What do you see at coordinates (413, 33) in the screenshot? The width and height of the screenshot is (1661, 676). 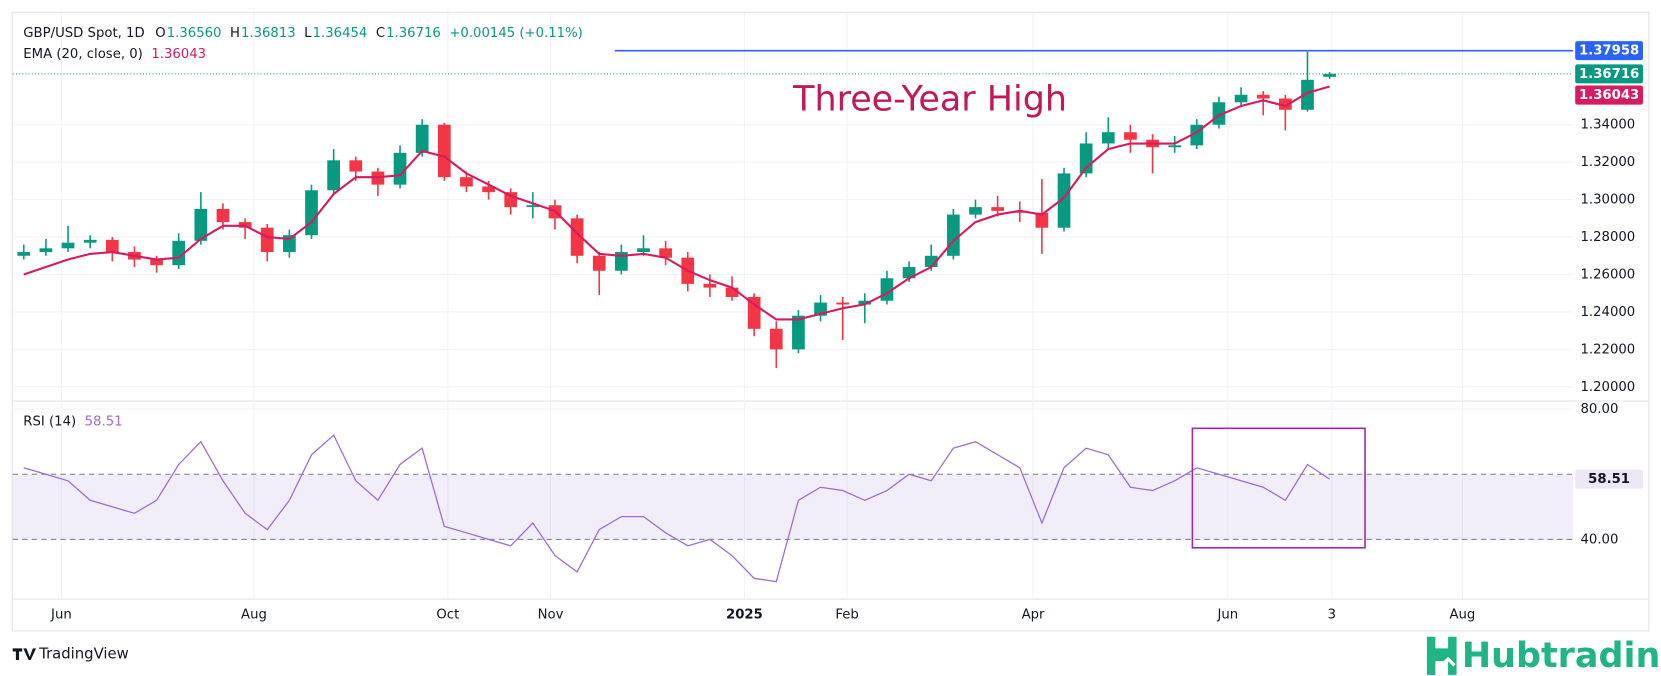 I see `ohlc-value: 1.36716` at bounding box center [413, 33].